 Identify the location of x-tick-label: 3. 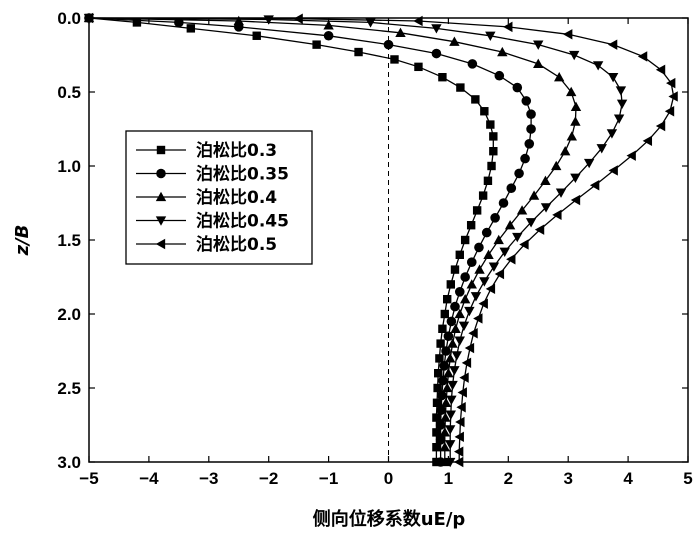
(567, 478).